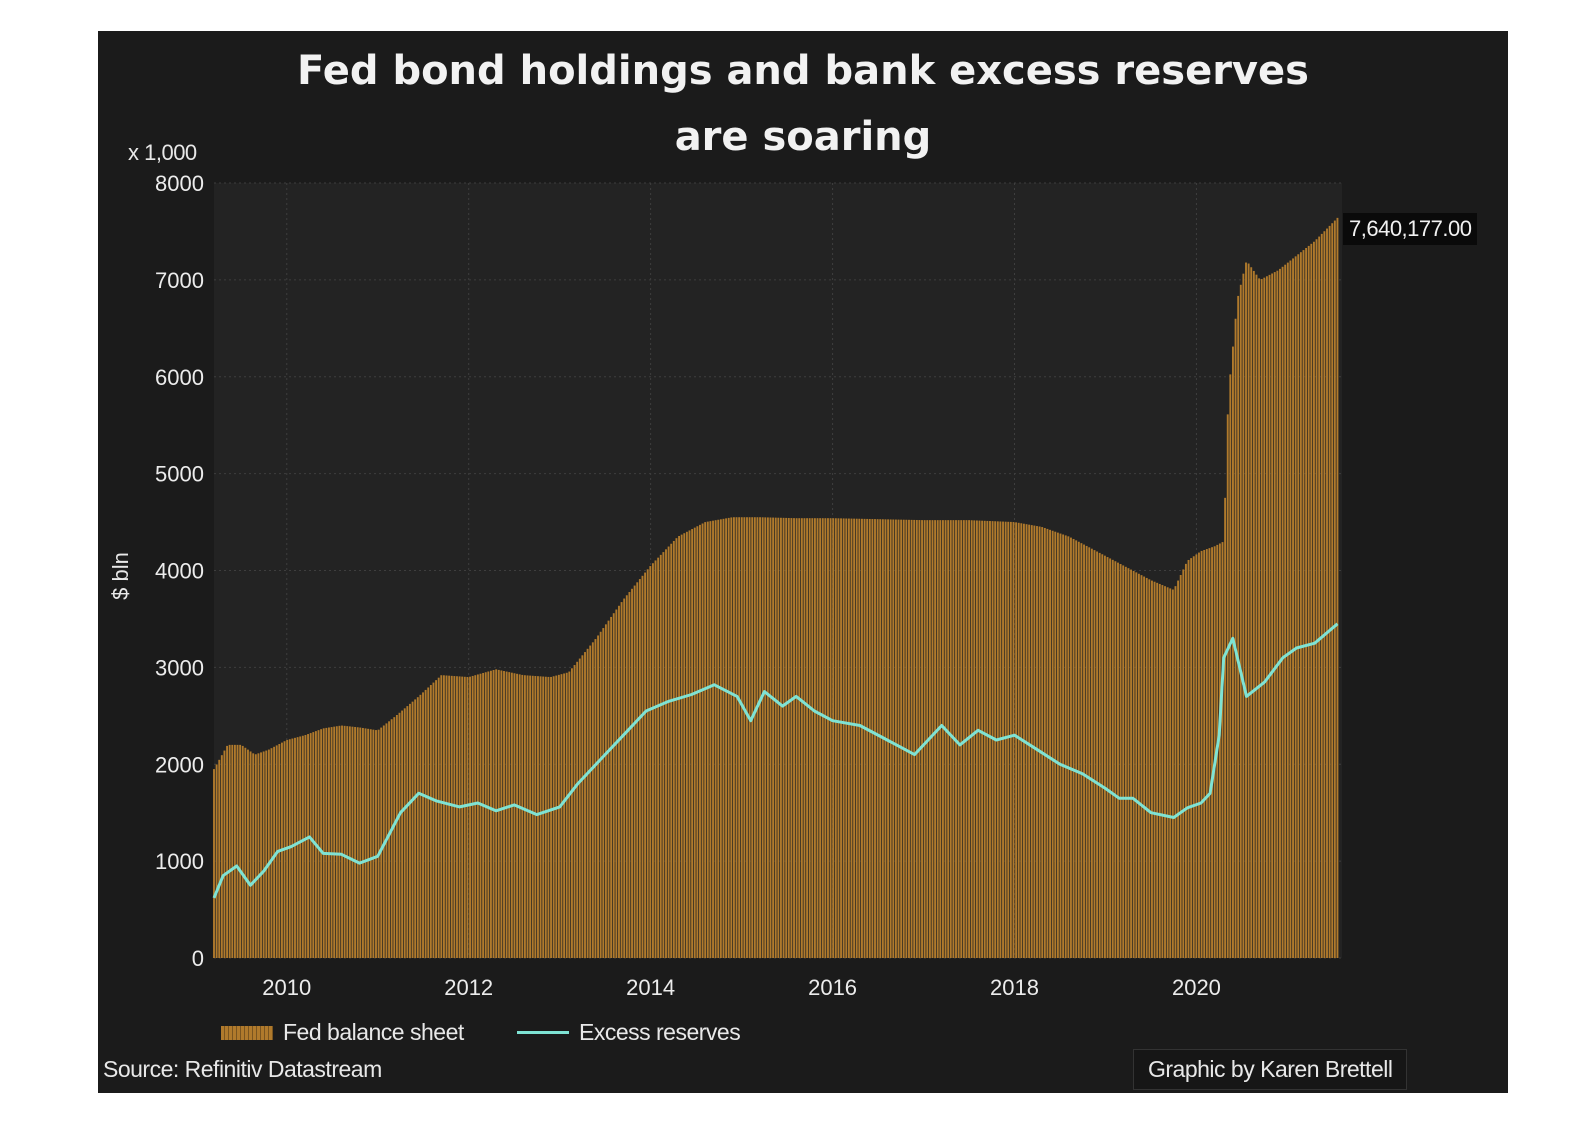 The image size is (1578, 1142). What do you see at coordinates (650, 987) in the screenshot?
I see `x-tick-label: 2014` at bounding box center [650, 987].